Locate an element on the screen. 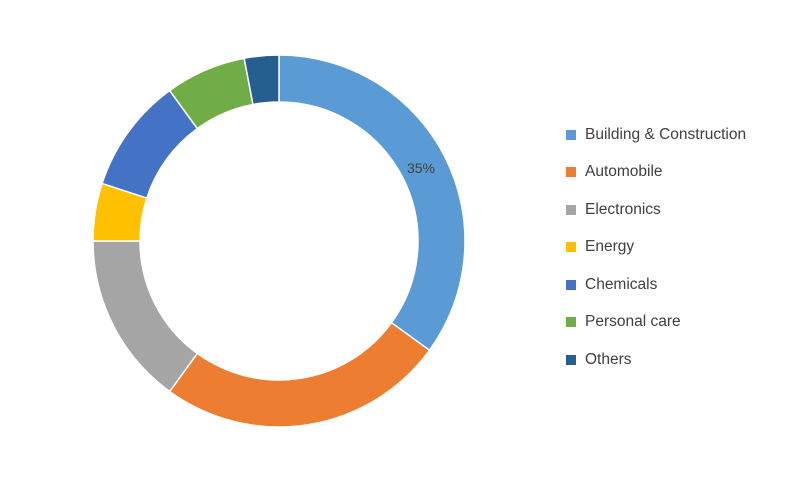  legend-label: Electronics is located at coordinates (623, 209).